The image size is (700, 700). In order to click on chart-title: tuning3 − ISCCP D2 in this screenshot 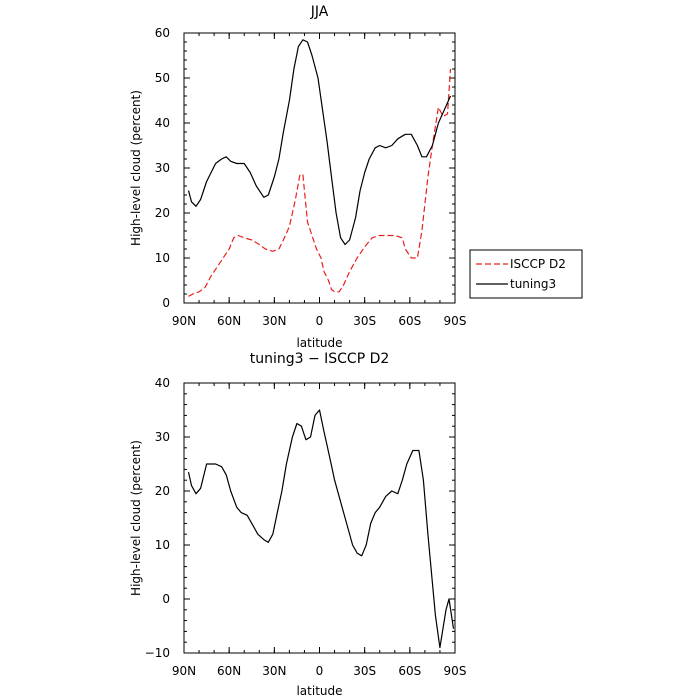, I will do `click(320, 359)`.